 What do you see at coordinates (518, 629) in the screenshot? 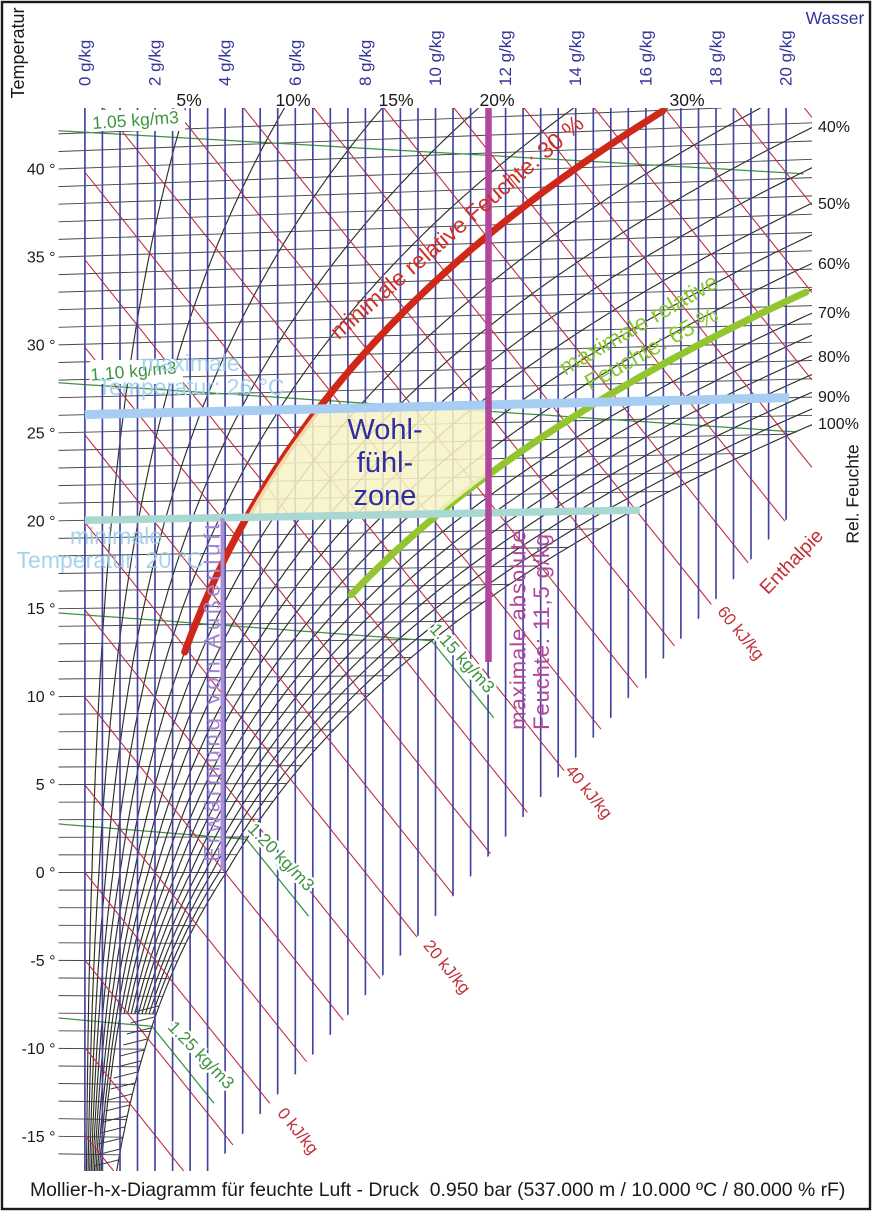
I see `svg-text: maximale absolute` at bounding box center [518, 629].